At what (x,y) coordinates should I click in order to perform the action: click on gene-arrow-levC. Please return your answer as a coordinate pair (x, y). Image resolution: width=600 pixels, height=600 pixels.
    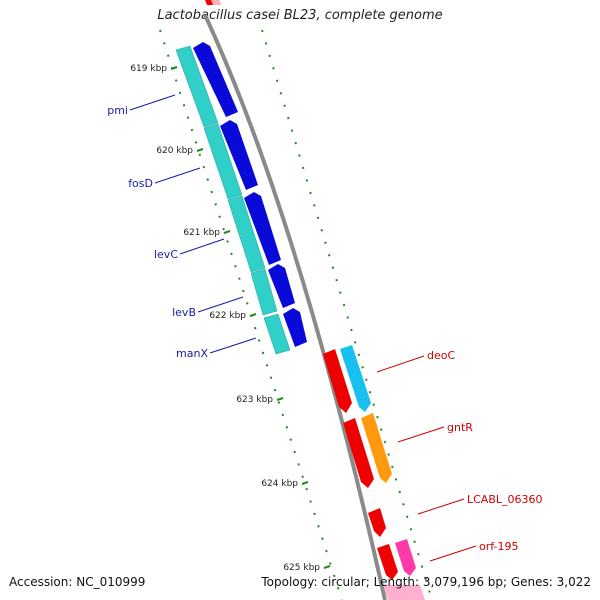
    Looking at the image, I should click on (262, 228).